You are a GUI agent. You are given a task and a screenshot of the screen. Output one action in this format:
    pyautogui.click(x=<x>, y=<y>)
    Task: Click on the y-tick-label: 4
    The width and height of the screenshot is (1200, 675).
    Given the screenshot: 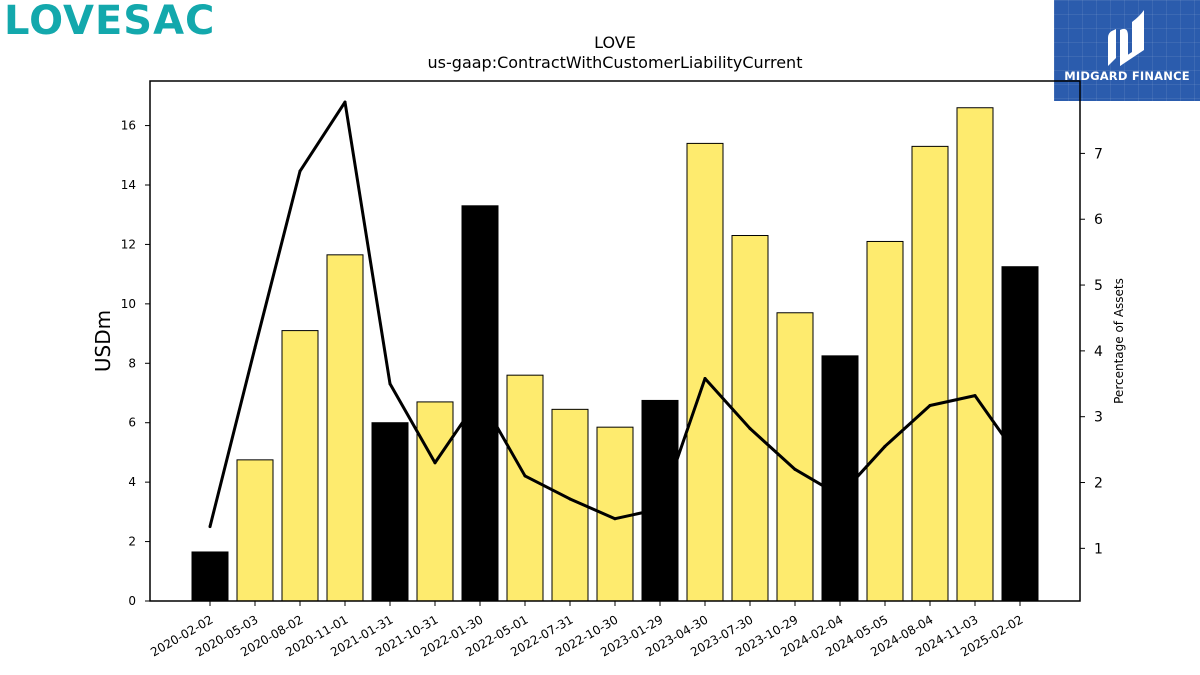 What is the action you would take?
    pyautogui.click(x=132, y=482)
    